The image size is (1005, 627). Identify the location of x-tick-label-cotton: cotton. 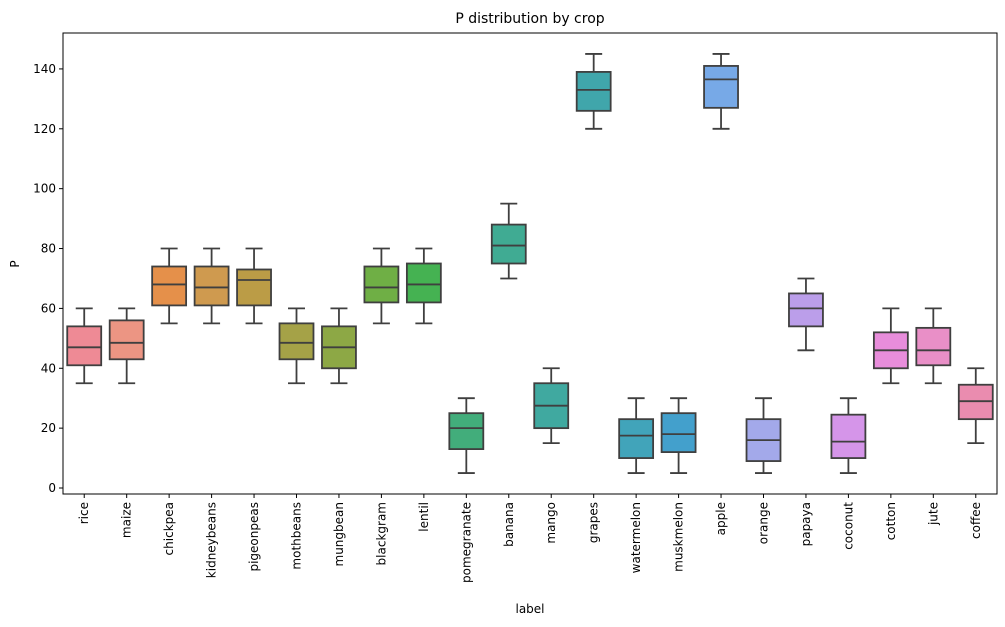
(891, 521).